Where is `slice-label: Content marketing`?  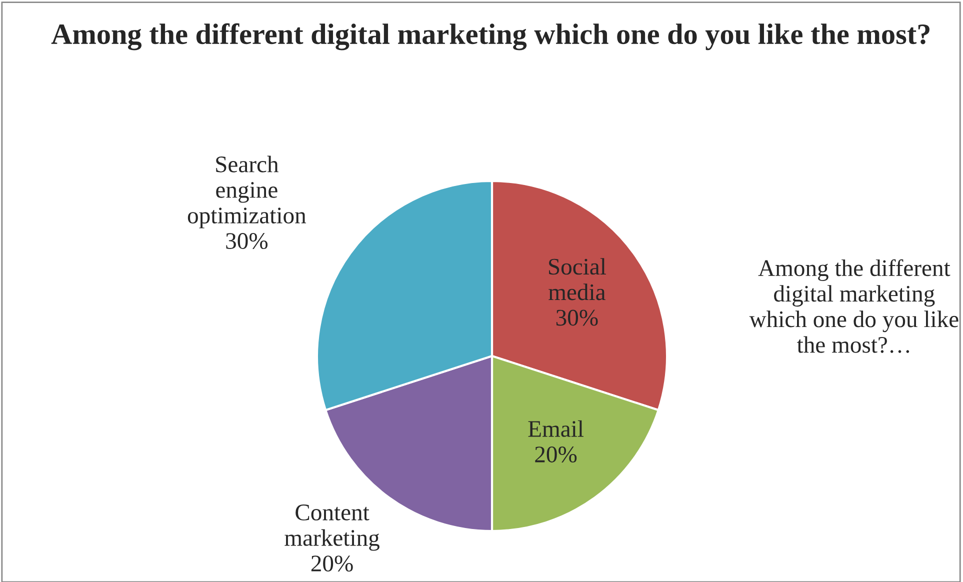 slice-label: Content marketing is located at coordinates (332, 527).